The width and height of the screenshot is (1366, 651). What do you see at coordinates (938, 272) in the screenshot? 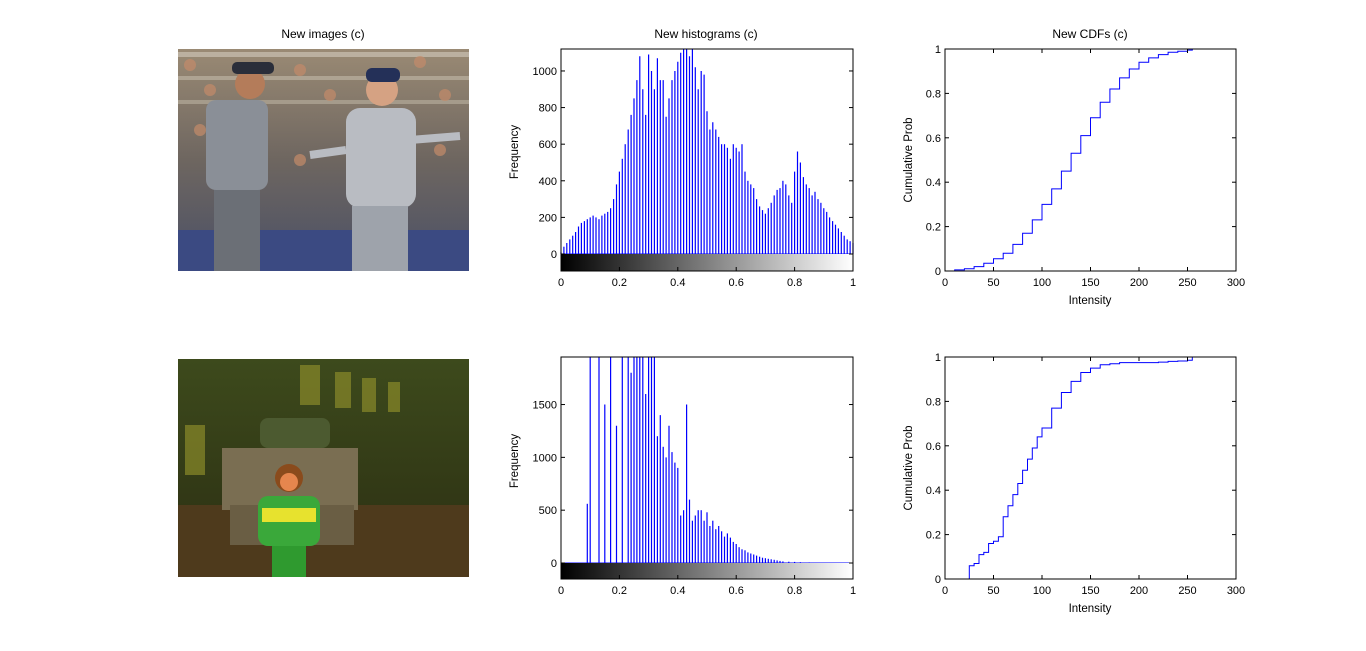
I see `cdf-1-ytick-label: 0` at bounding box center [938, 272].